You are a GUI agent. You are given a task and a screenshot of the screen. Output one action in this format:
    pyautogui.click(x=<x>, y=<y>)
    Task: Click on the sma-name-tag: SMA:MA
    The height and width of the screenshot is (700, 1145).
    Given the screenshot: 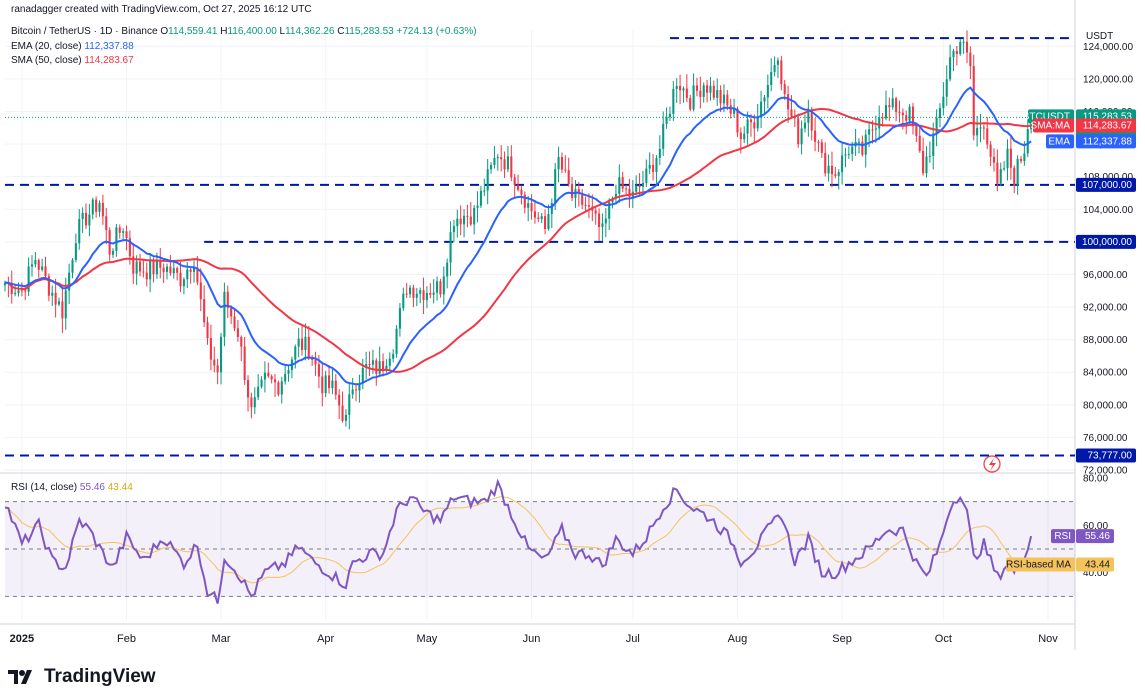 What is the action you would take?
    pyautogui.click(x=1052, y=125)
    